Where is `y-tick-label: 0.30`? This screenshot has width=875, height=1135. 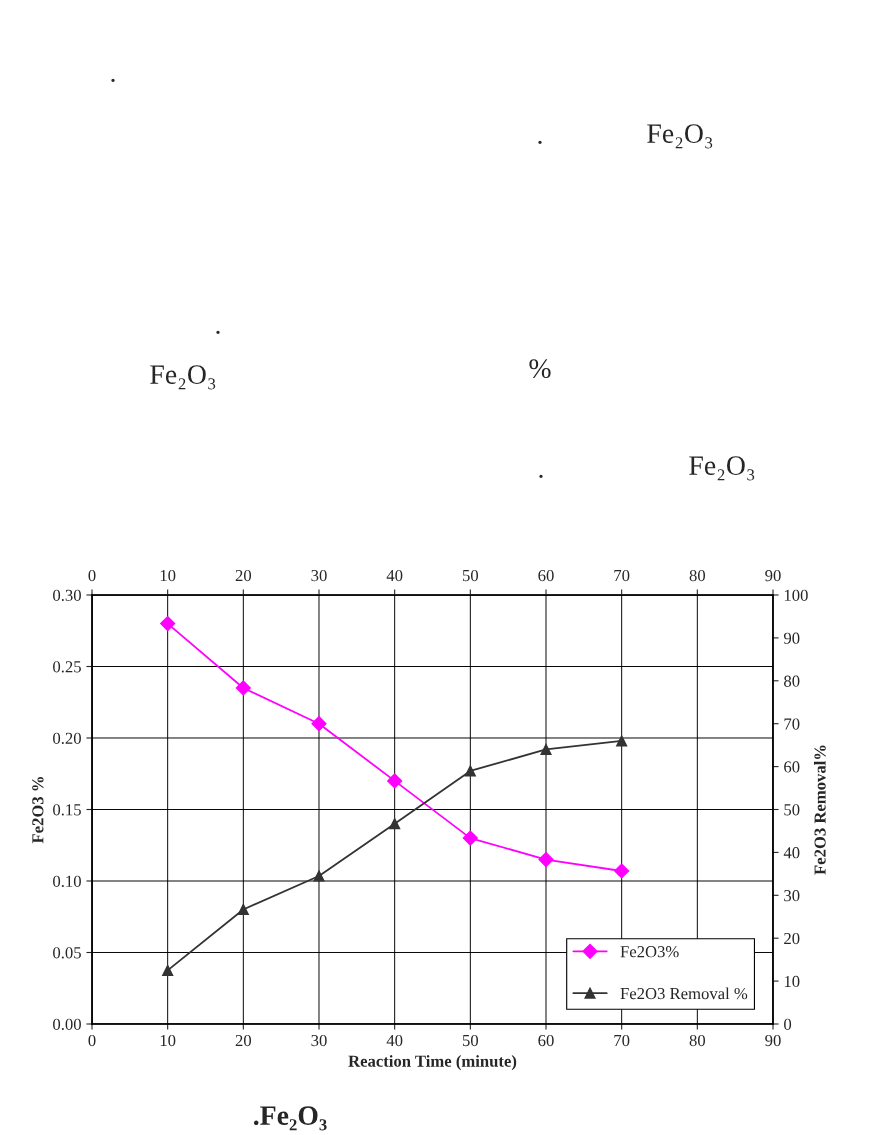 y-tick-label: 0.30 is located at coordinates (67, 595).